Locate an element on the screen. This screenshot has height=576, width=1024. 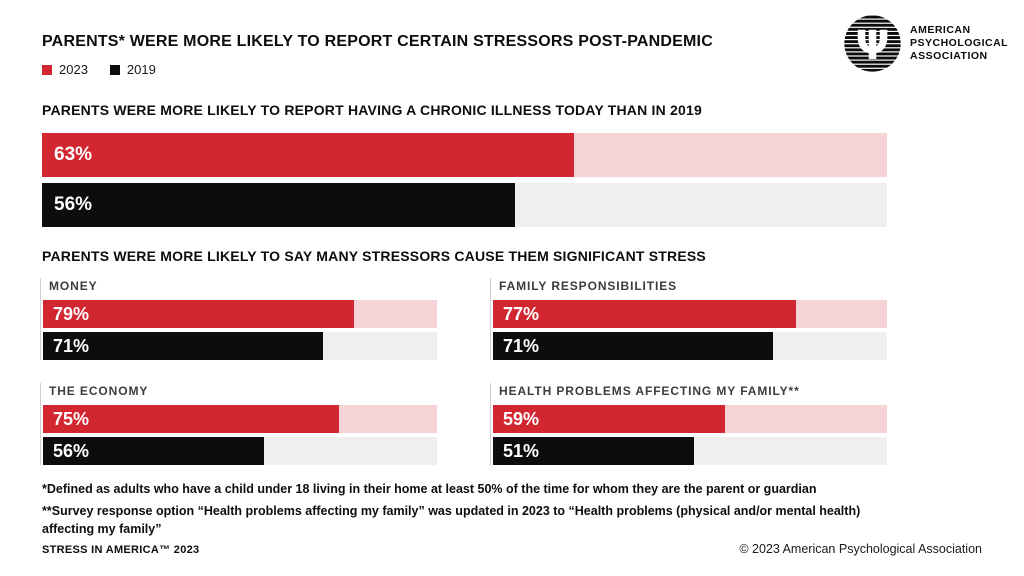
bar-track-2023: 59% is located at coordinates (690, 419).